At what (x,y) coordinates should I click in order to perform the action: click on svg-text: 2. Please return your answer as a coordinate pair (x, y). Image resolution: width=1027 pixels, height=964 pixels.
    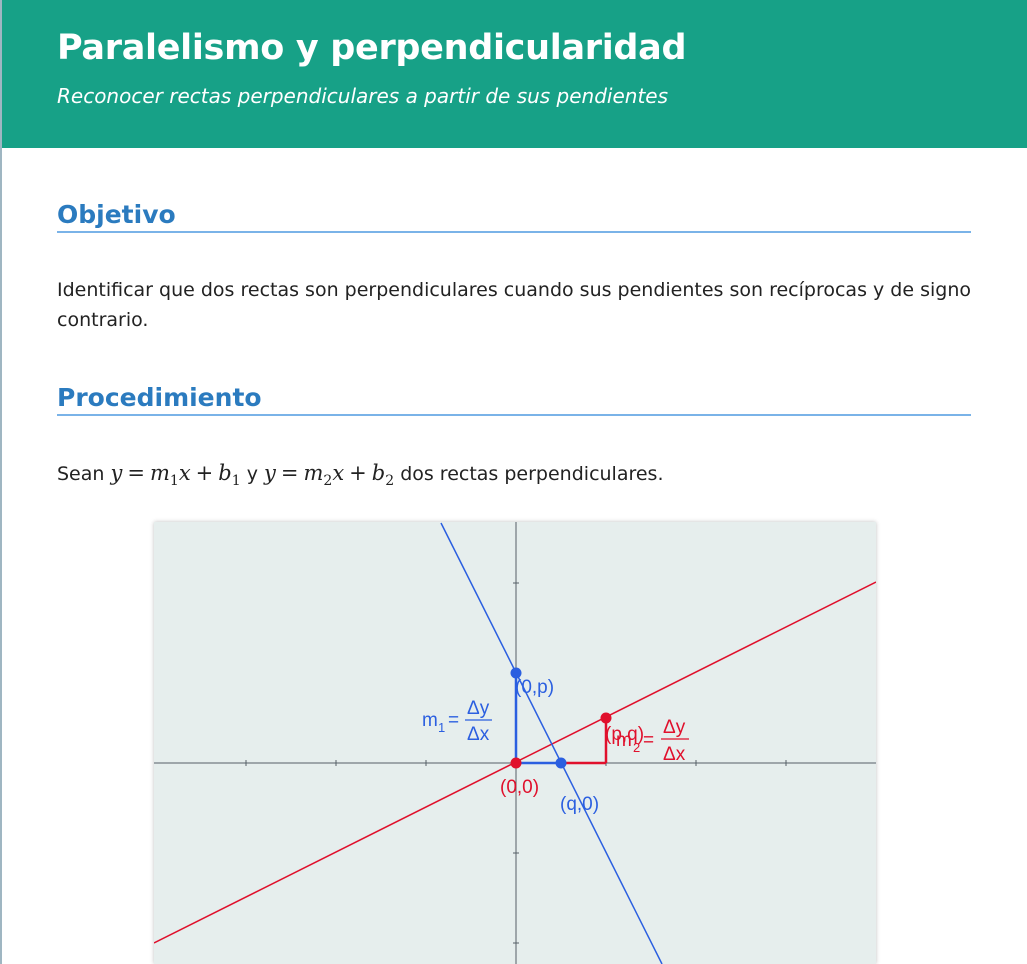
    Looking at the image, I should click on (636, 747).